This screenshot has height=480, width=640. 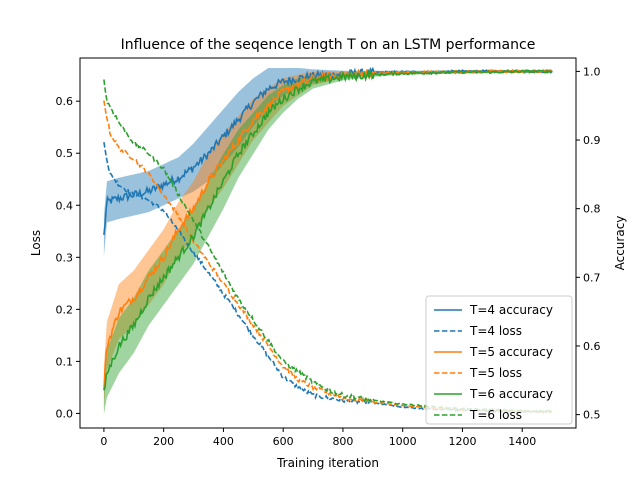 I want to click on legend-label-3: T=5 loss, so click(x=495, y=373).